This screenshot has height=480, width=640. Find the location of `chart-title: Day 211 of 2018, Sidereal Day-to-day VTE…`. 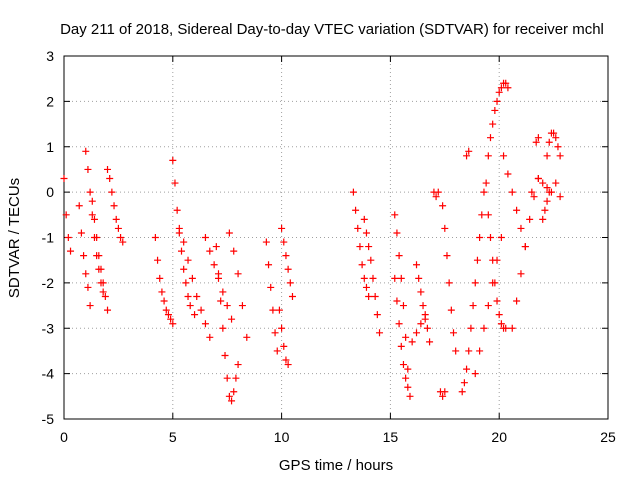

chart-title: Day 211 of 2018, Sidereal Day-to-day VTE… is located at coordinates (332, 29).